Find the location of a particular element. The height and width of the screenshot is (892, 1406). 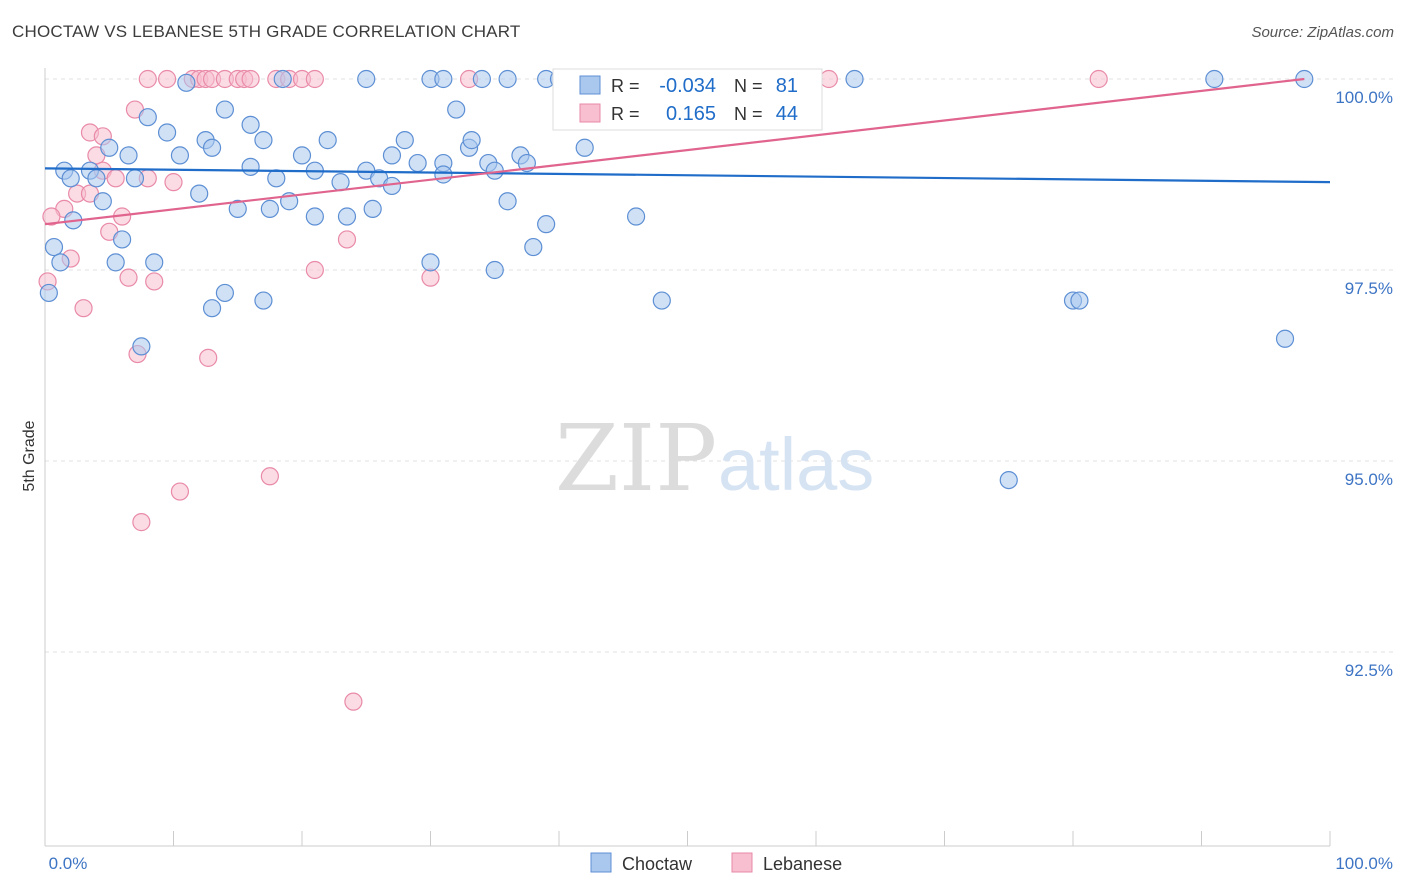

legend-lebanese-label: Lebanese is located at coordinates (802, 864).